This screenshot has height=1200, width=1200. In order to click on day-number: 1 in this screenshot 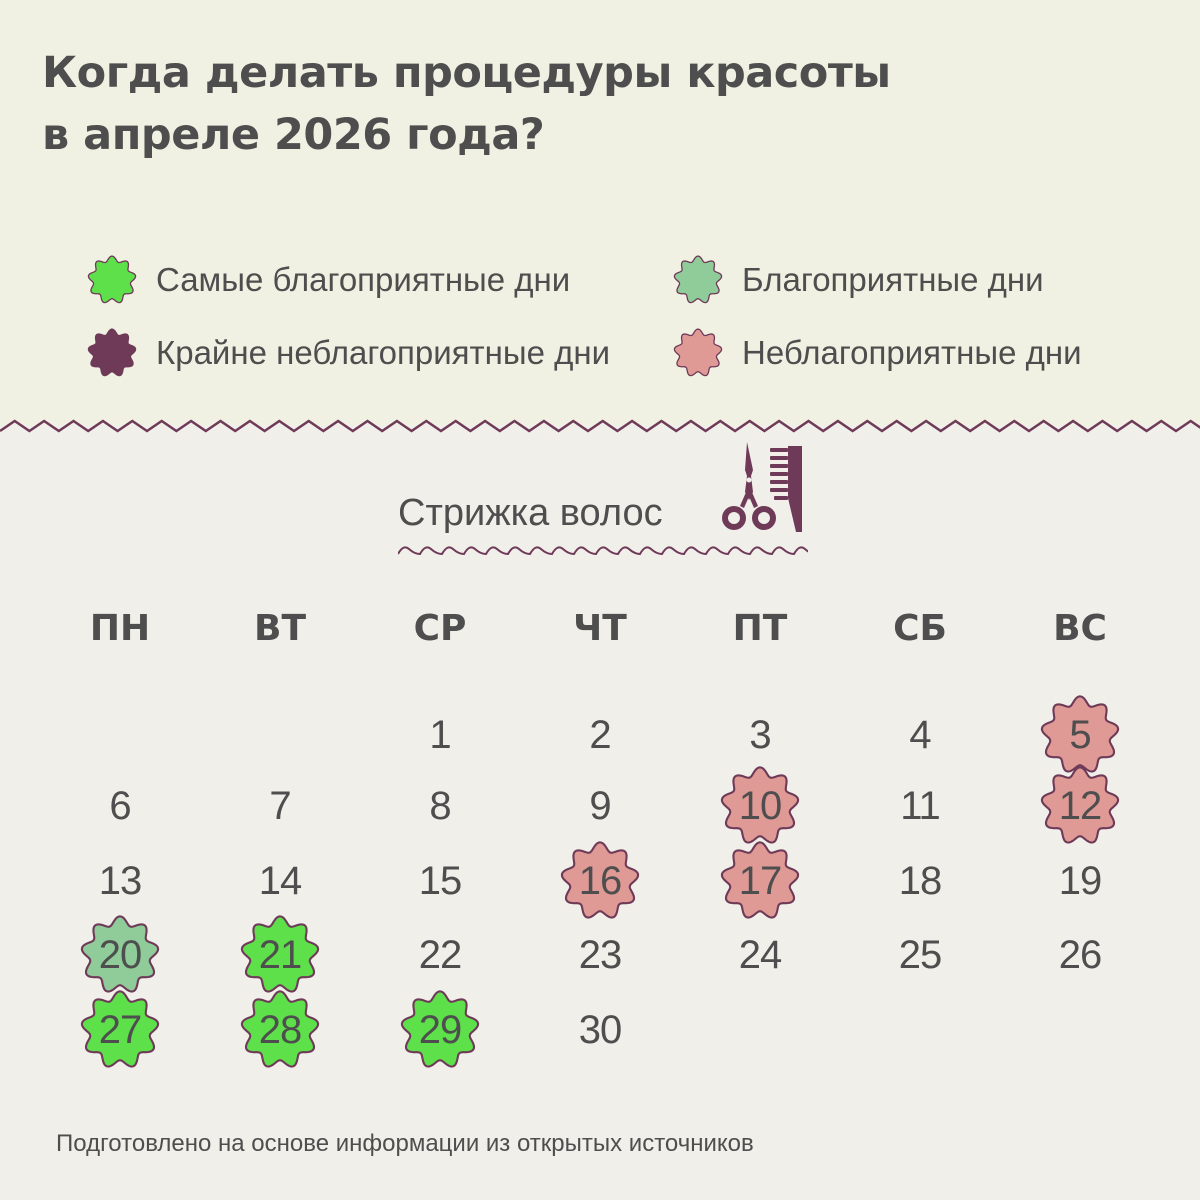, I will do `click(440, 734)`.